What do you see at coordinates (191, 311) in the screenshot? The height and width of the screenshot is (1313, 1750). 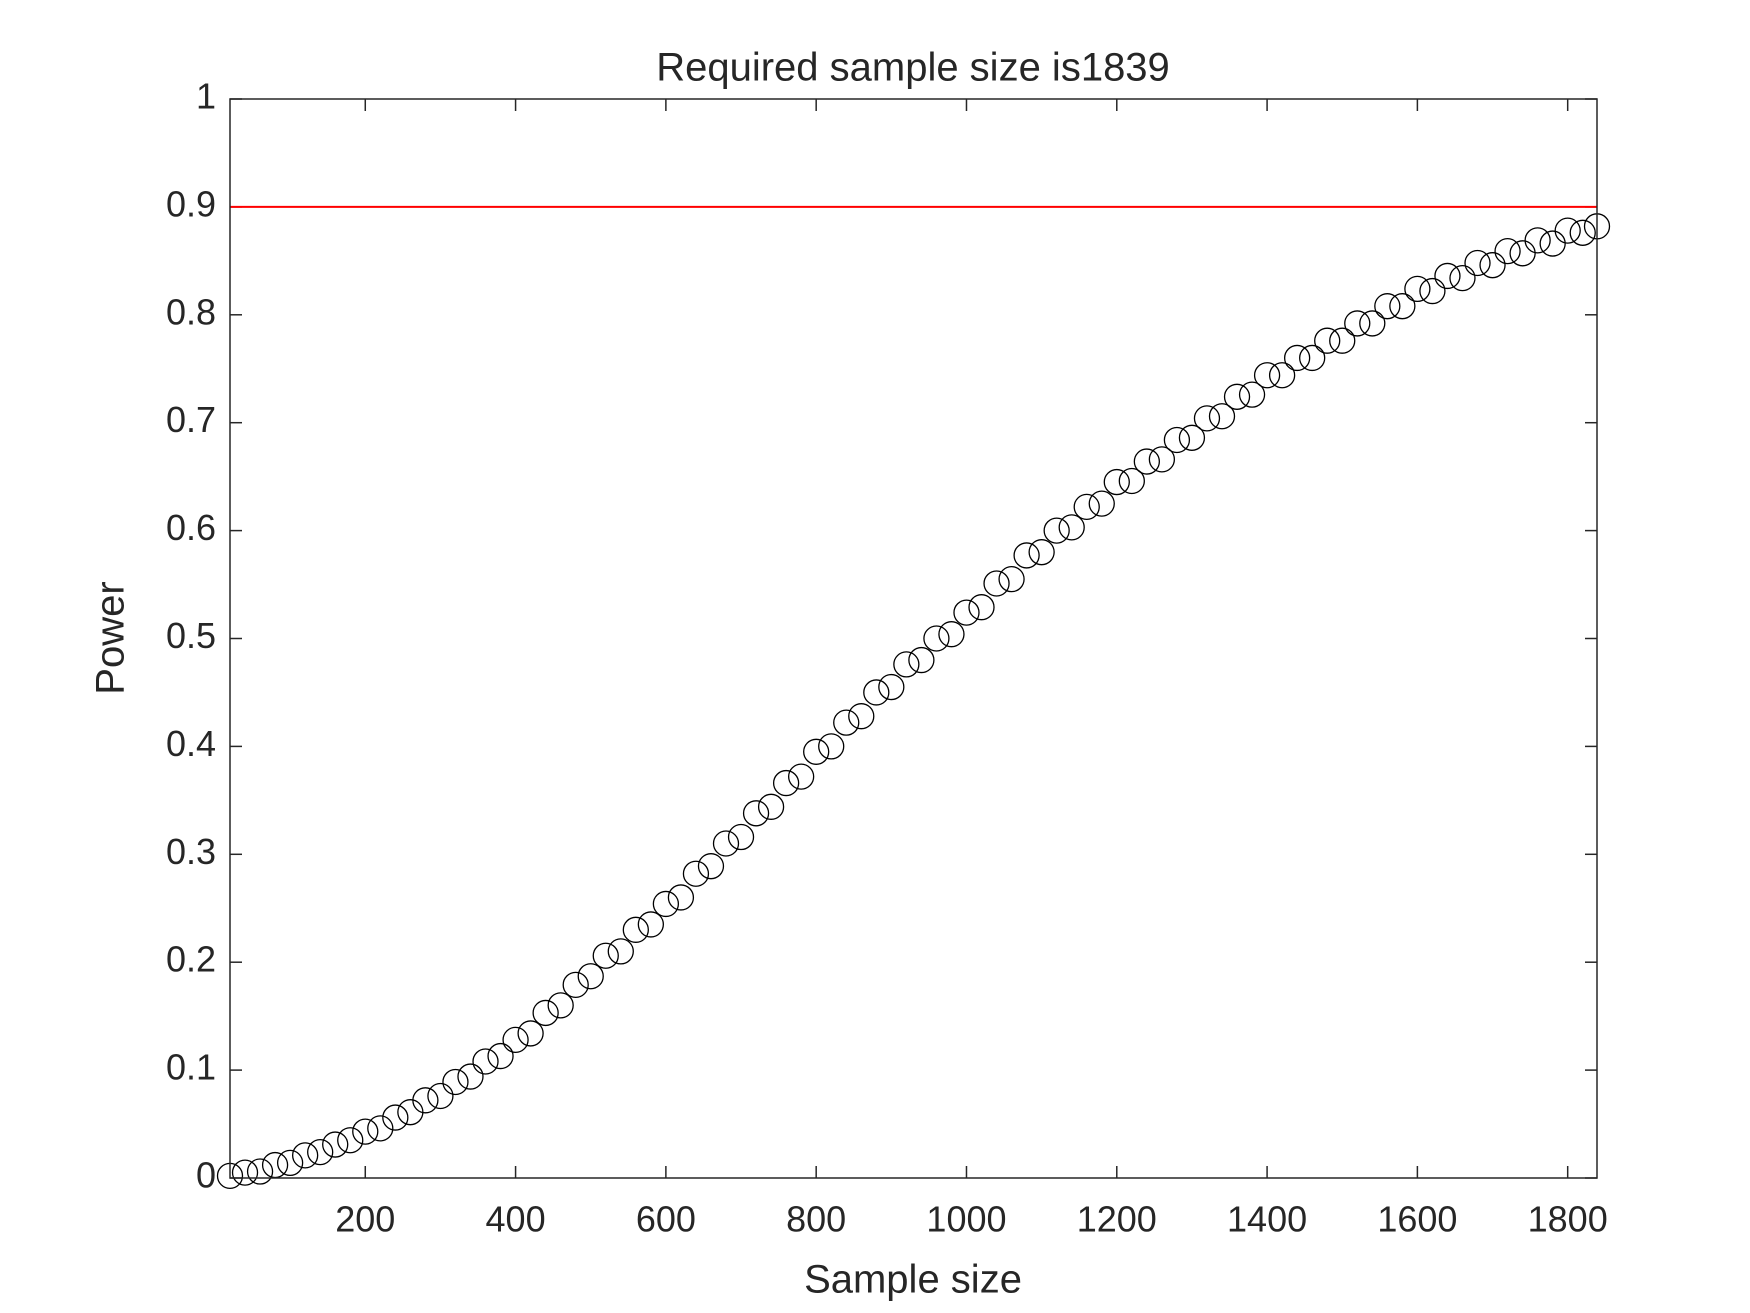 I see `y-tick-label: 0.8` at bounding box center [191, 311].